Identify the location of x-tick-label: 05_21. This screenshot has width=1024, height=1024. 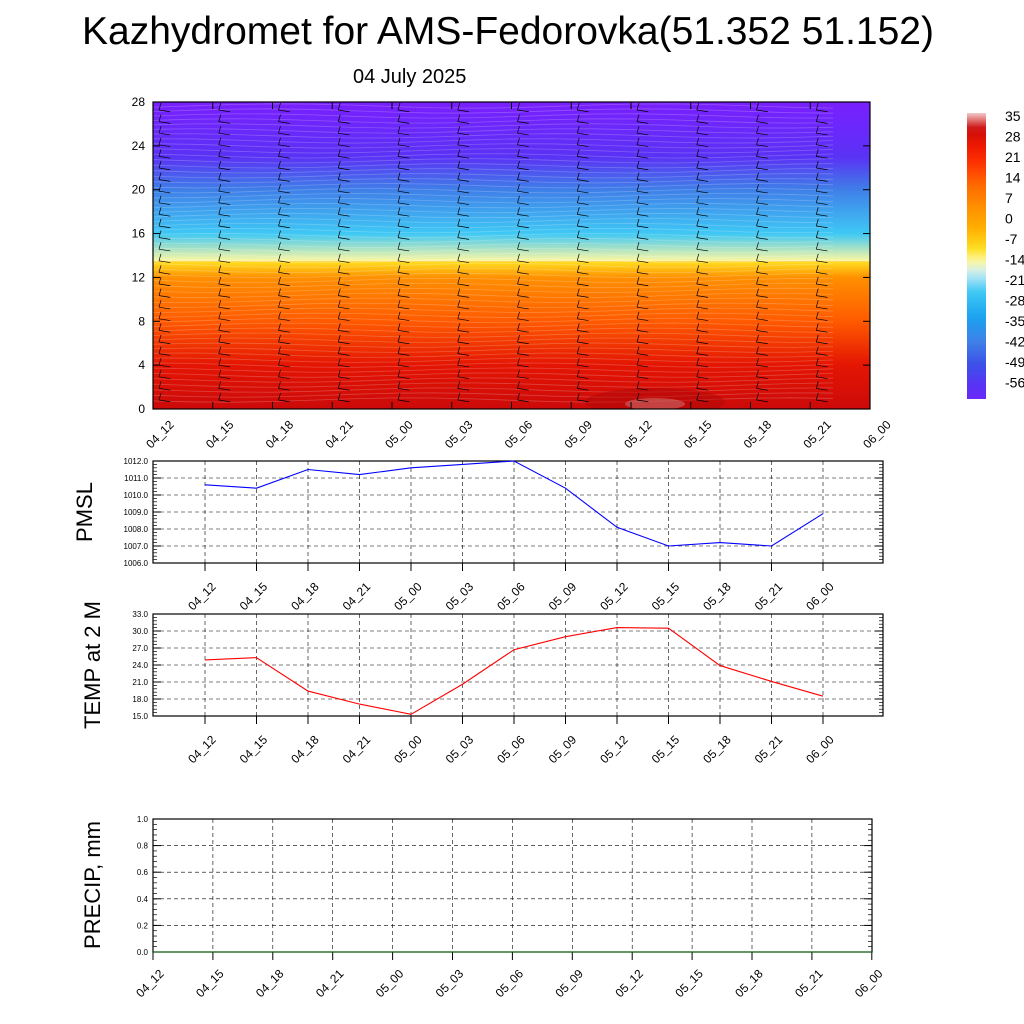
(809, 983).